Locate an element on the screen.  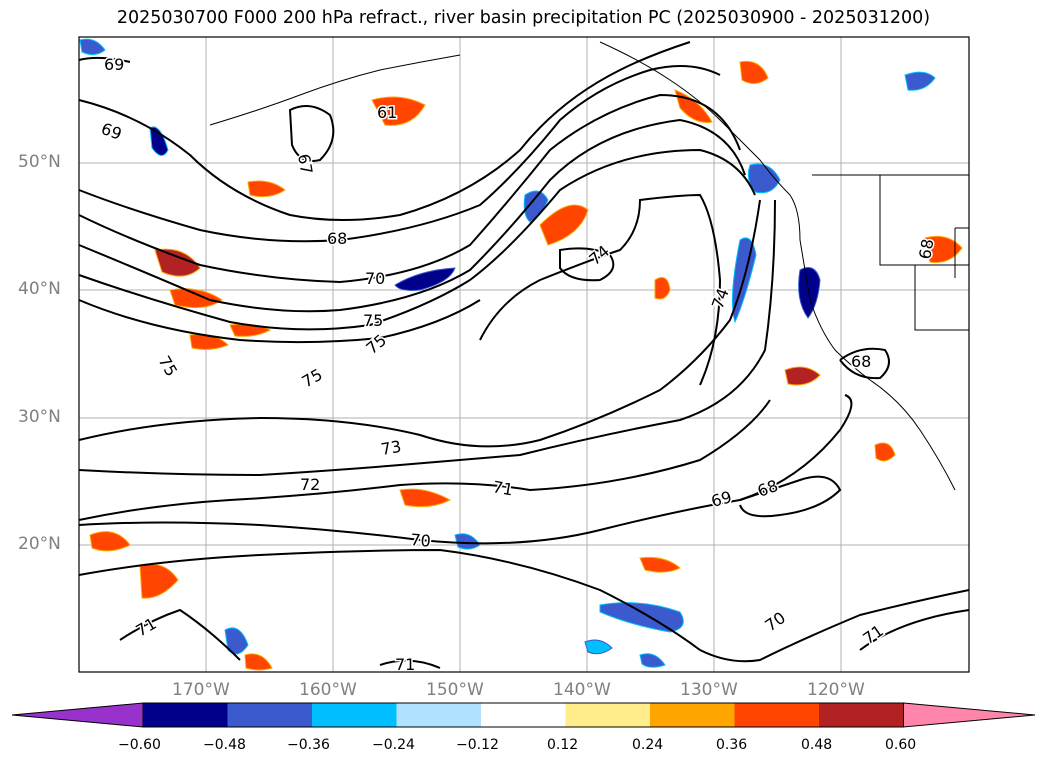
contour-75b is located at coordinates (279, 321).